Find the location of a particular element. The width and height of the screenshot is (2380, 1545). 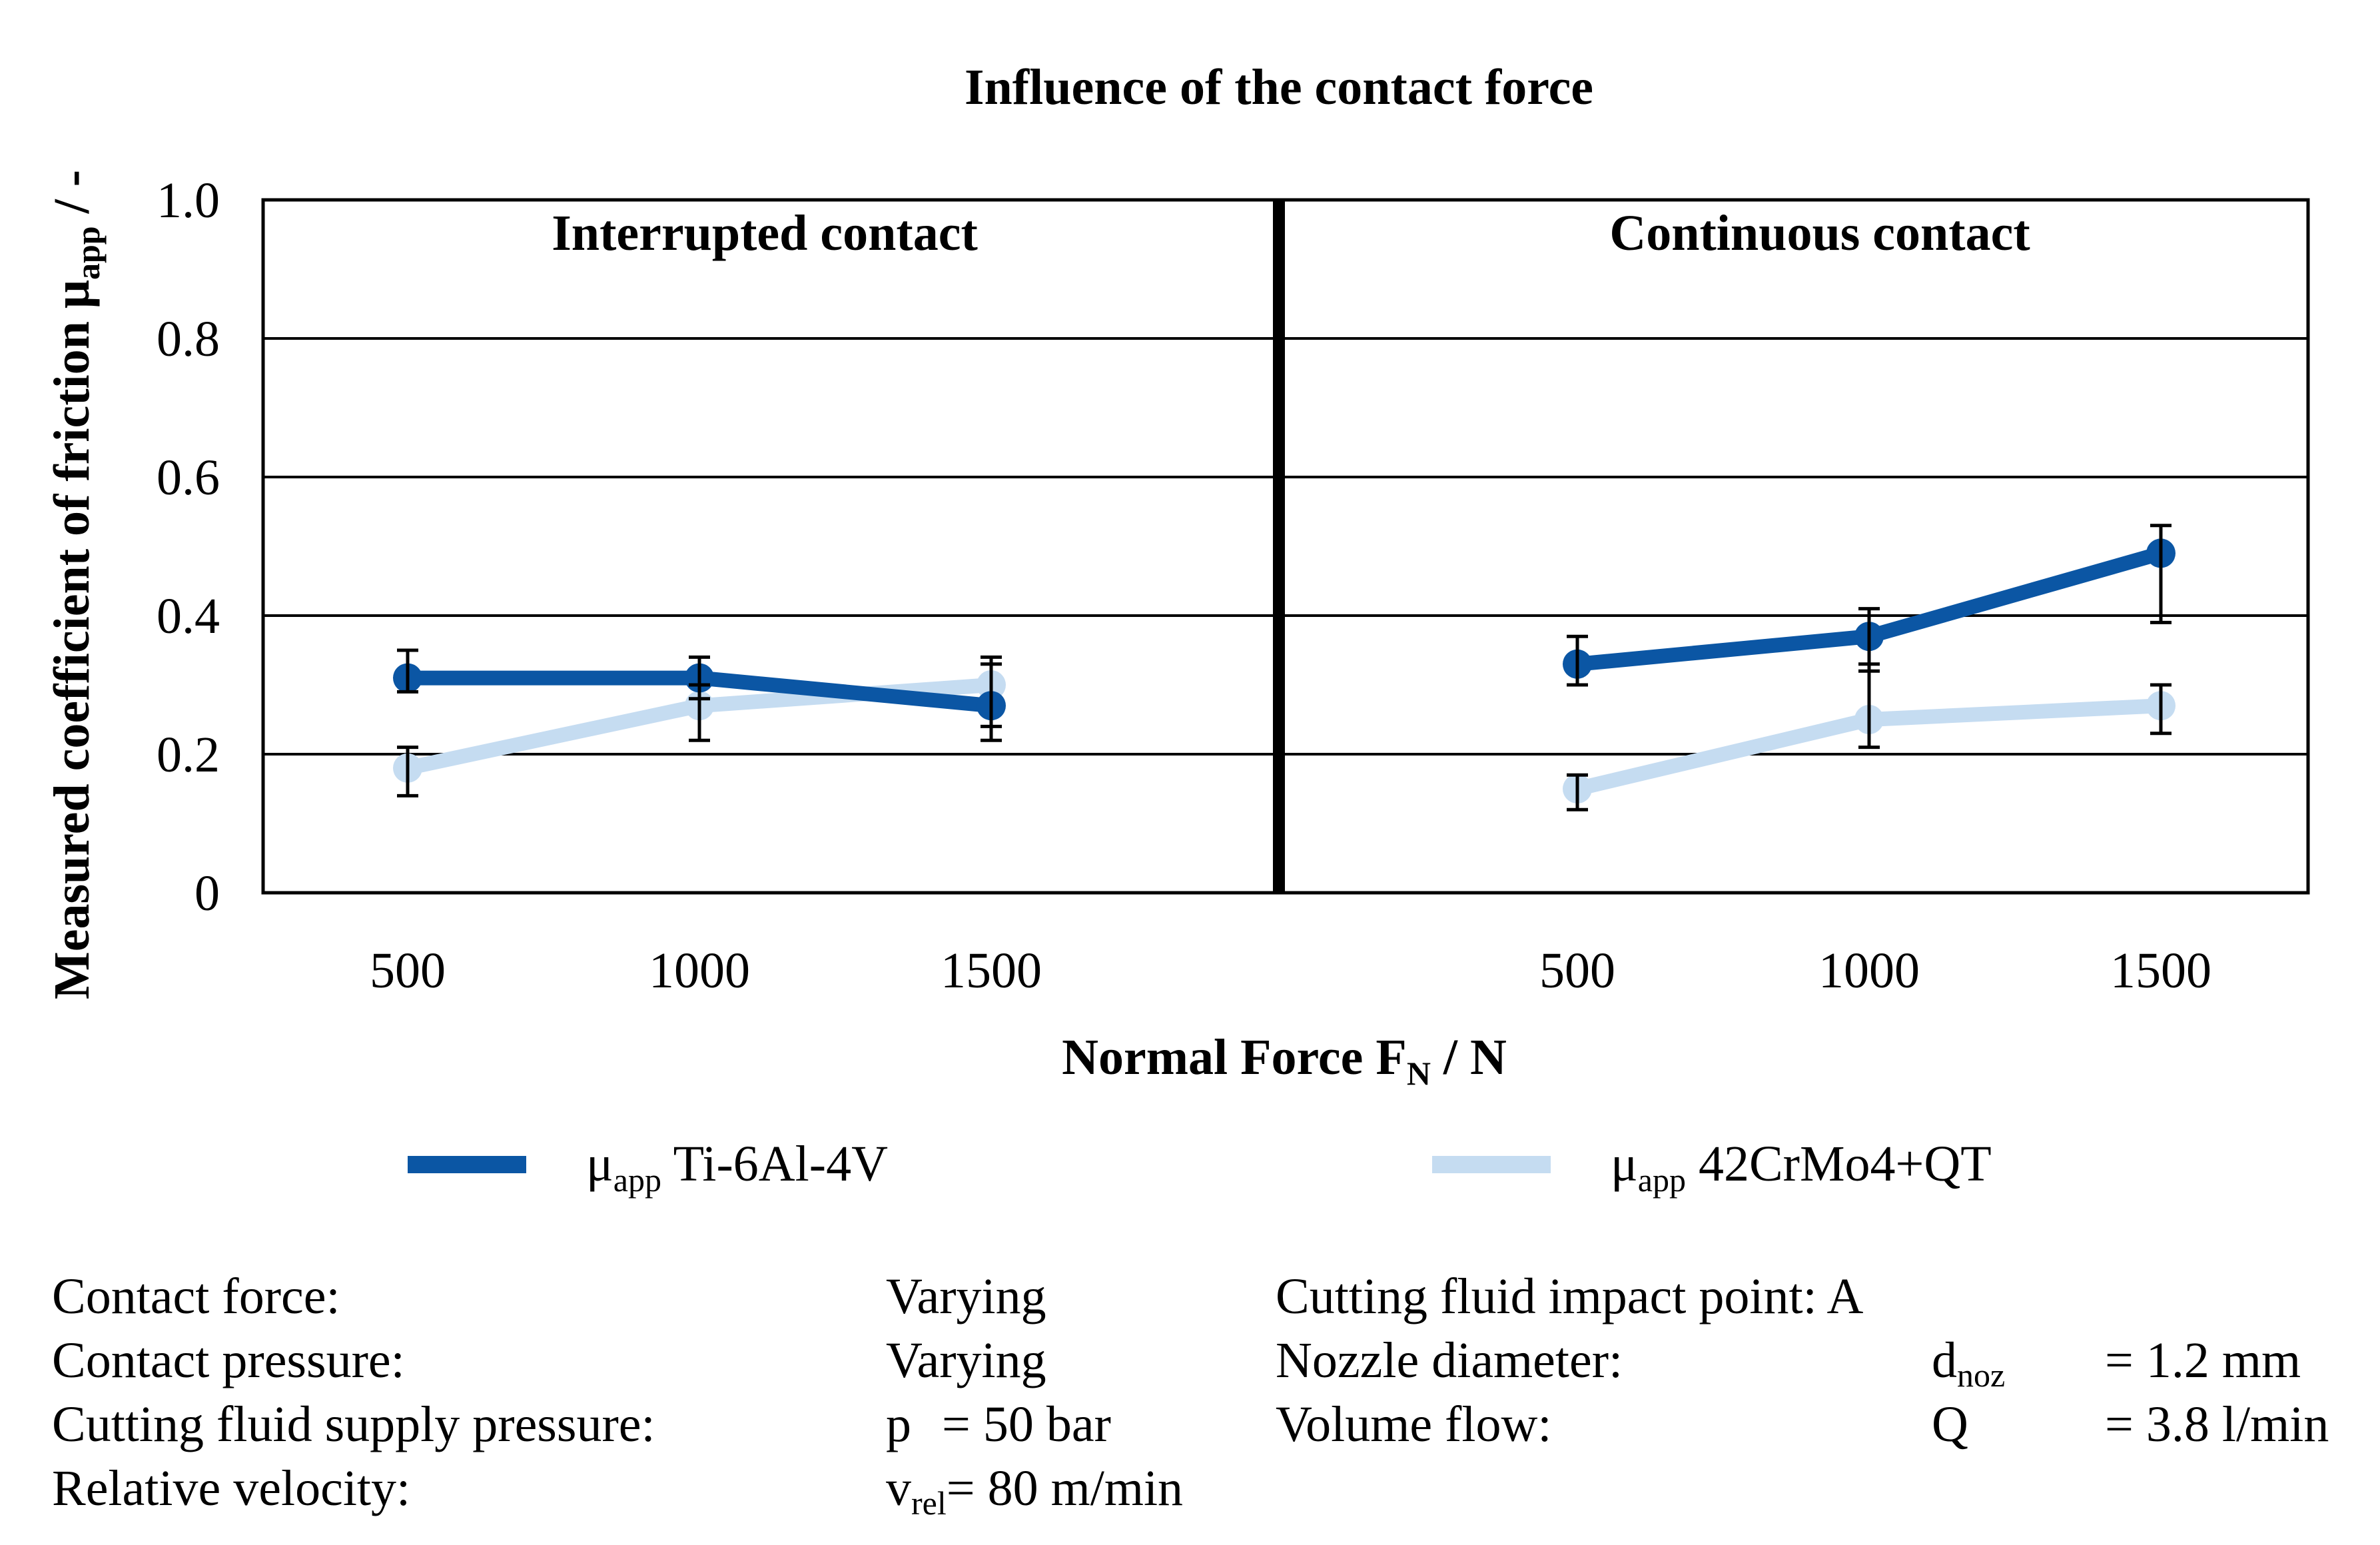

param-label-contact-force: Contact force: is located at coordinates (196, 1296).